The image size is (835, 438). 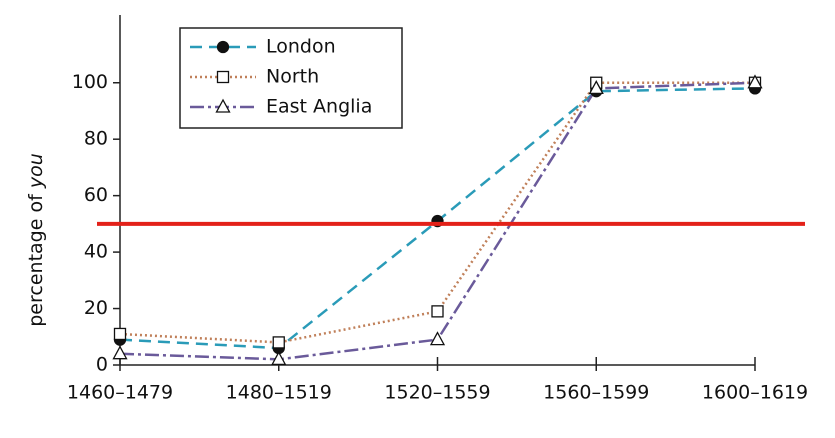 What do you see at coordinates (279, 393) in the screenshot?
I see `x-tick-label: 1480–1519` at bounding box center [279, 393].